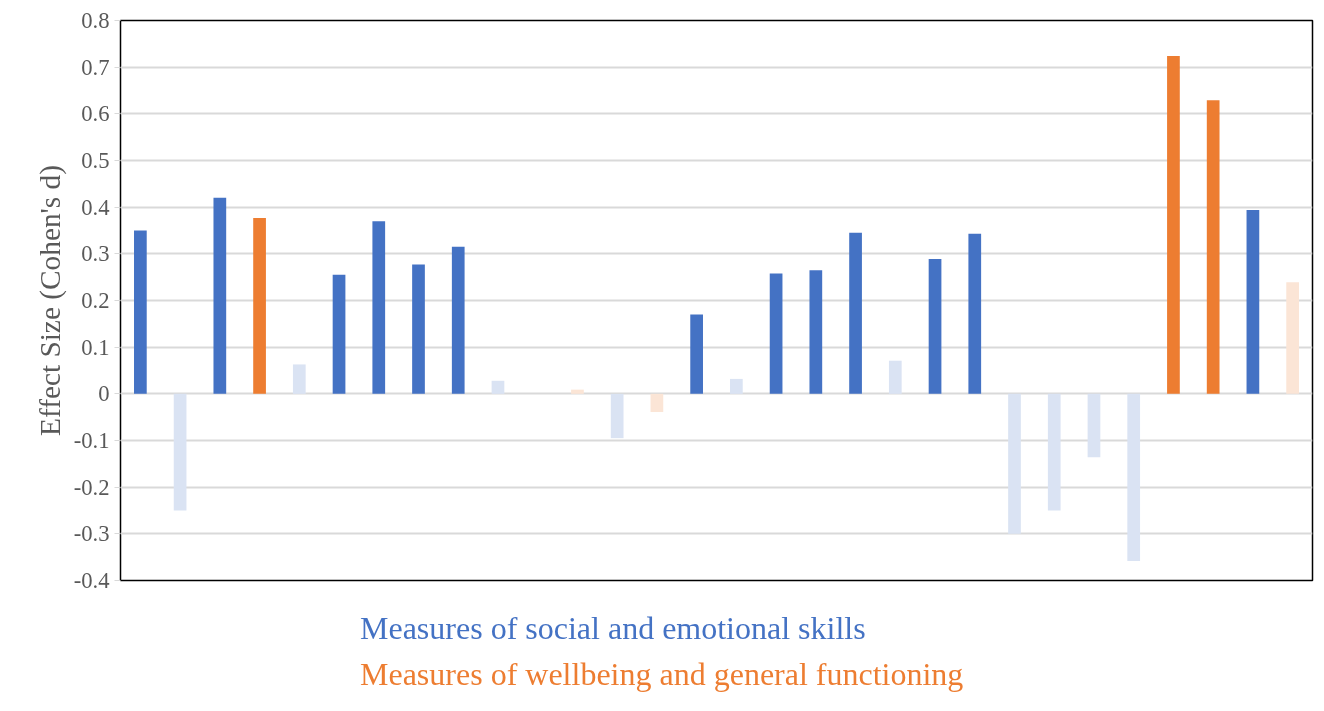 Image resolution: width=1324 pixels, height=711 pixels. What do you see at coordinates (95, 347) in the screenshot?
I see `y-tick-label: 0.1` at bounding box center [95, 347].